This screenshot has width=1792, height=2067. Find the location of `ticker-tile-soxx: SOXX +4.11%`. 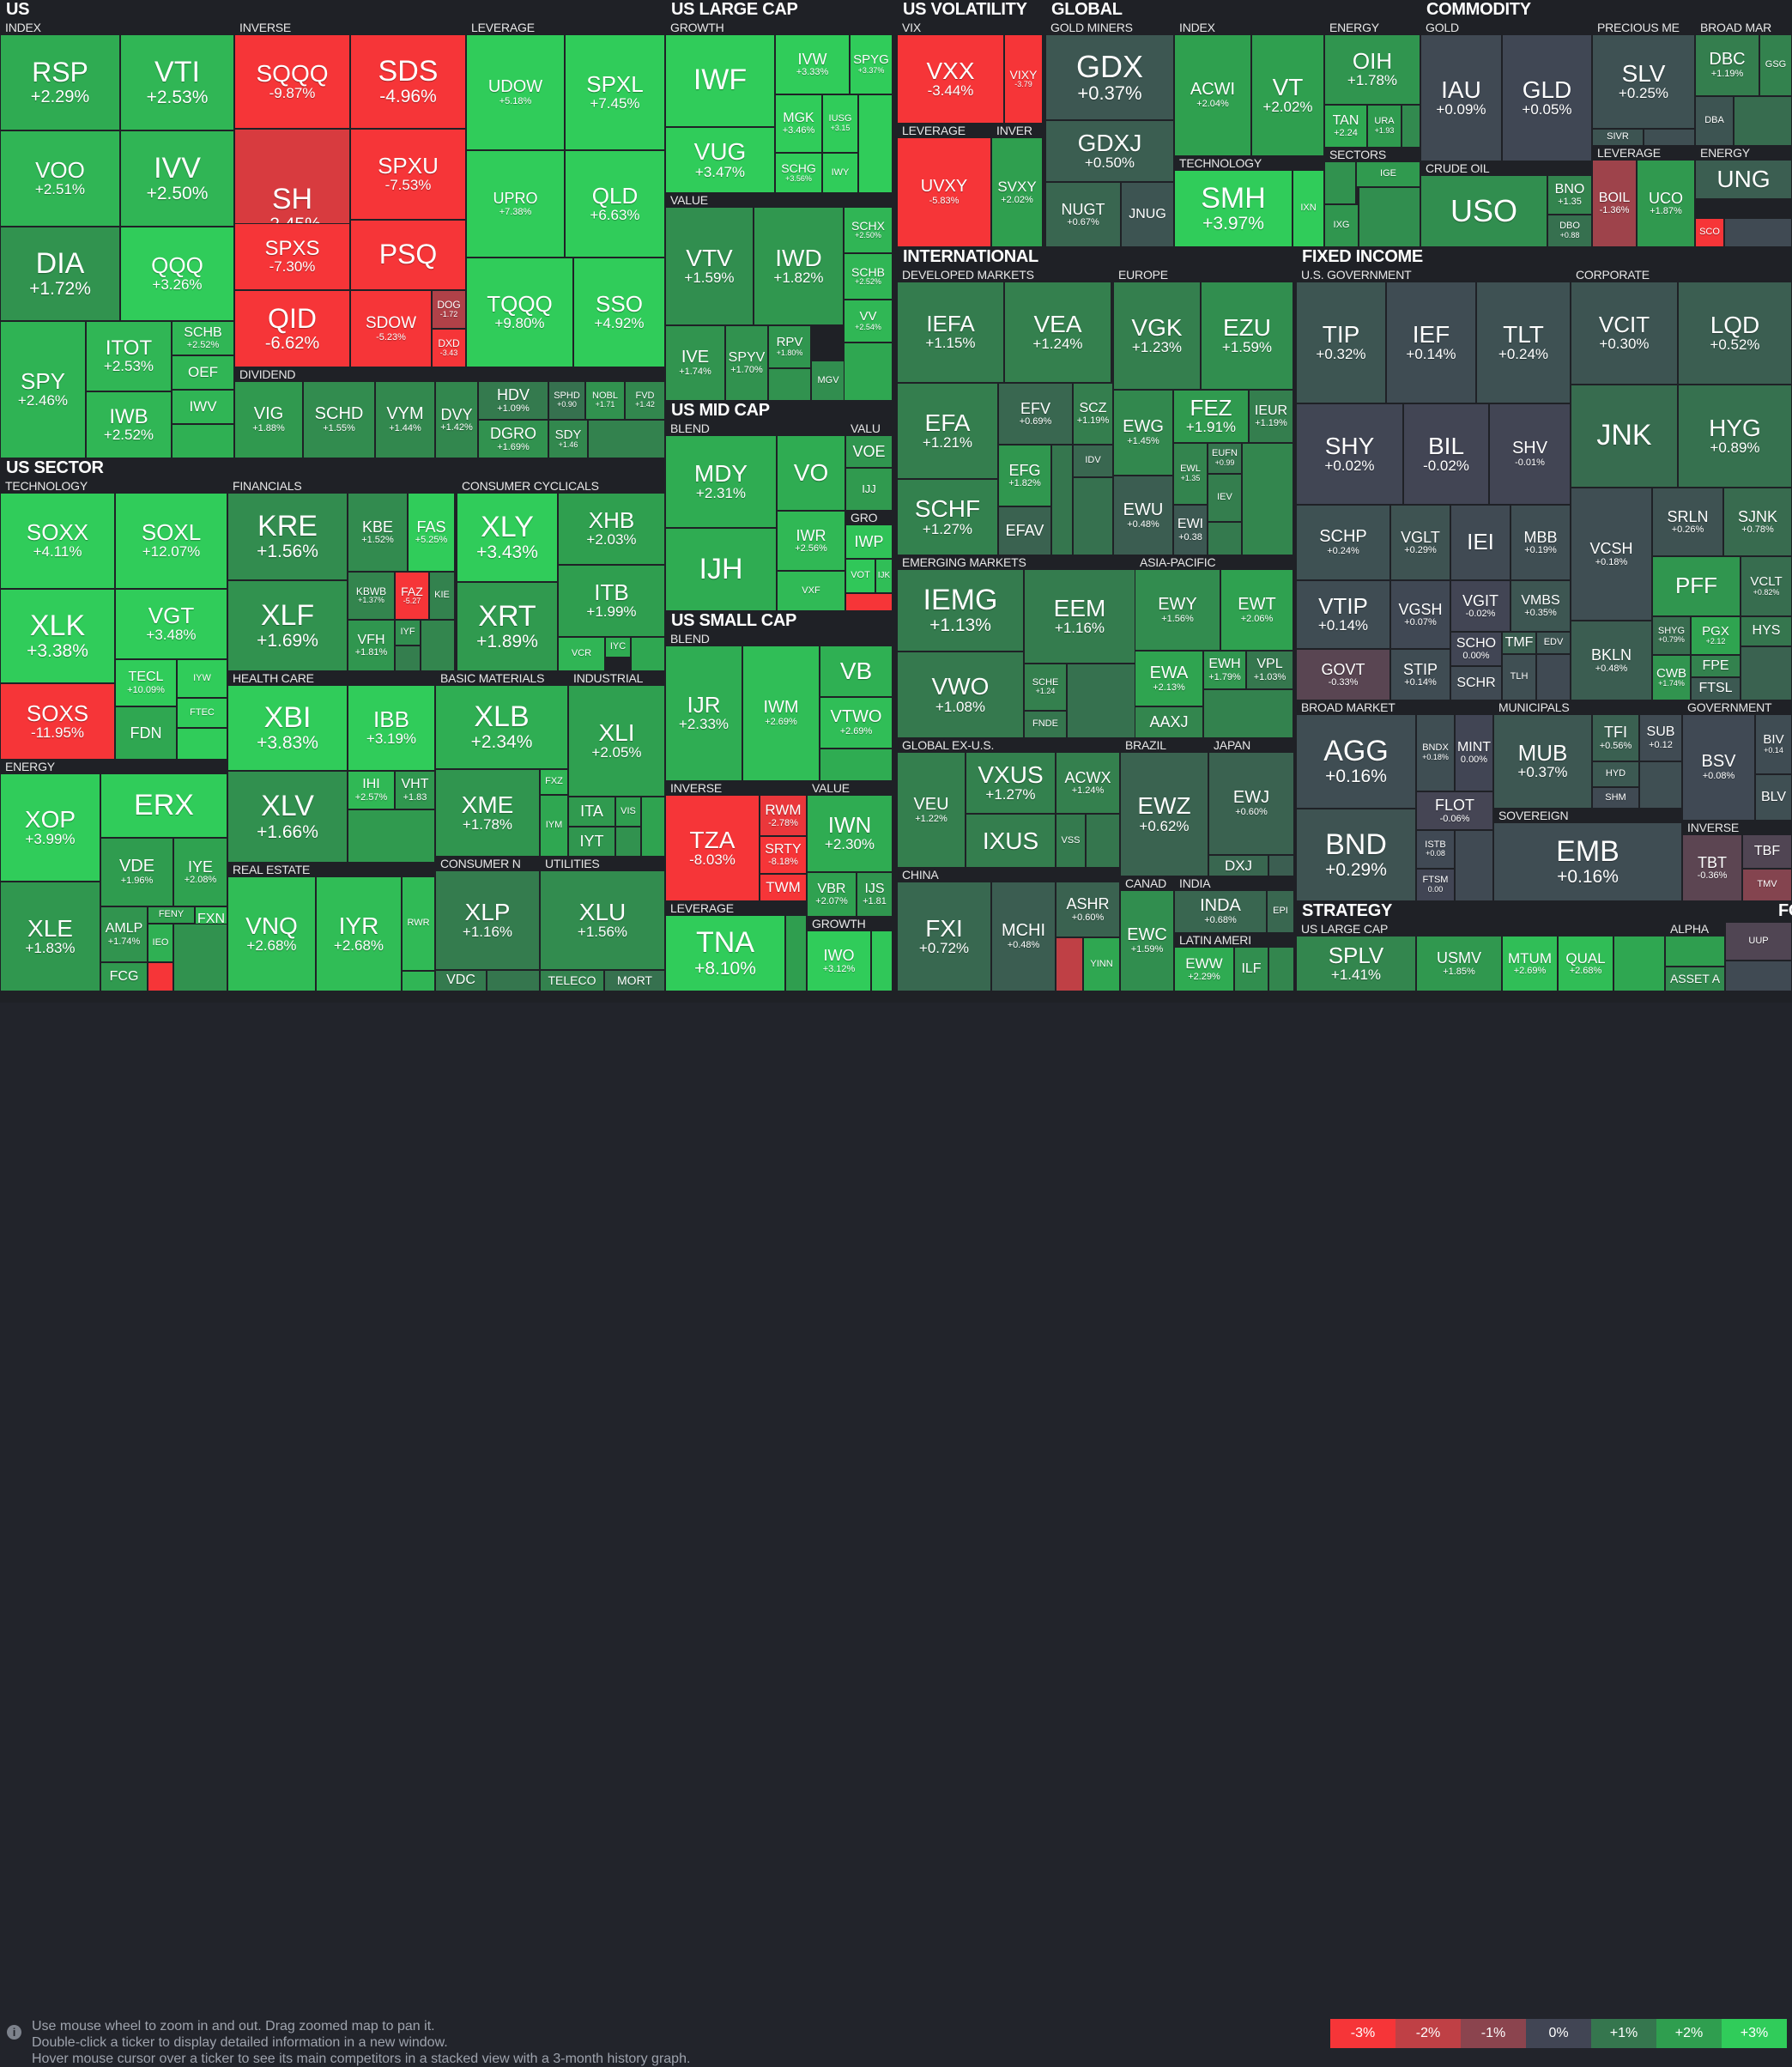

ticker-tile-soxx: SOXX +4.11% is located at coordinates (58, 541).